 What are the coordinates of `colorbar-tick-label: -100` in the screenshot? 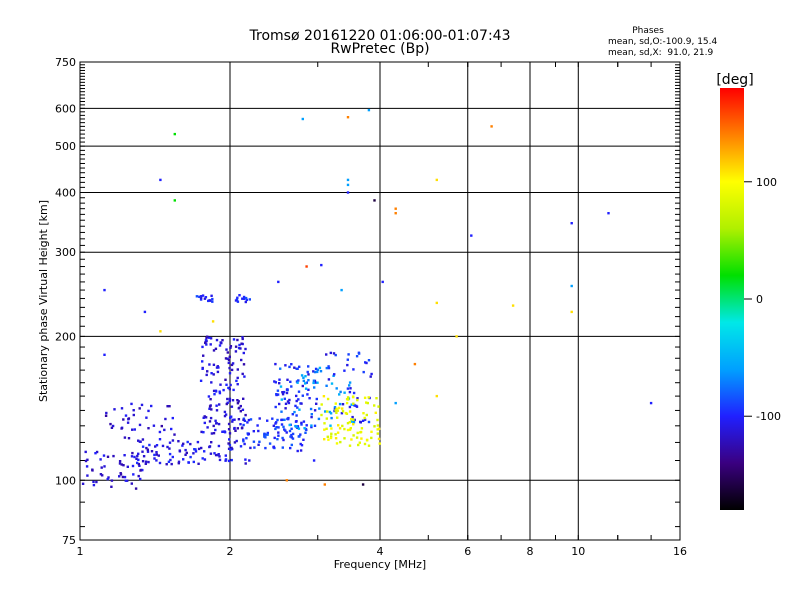 It's located at (768, 416).